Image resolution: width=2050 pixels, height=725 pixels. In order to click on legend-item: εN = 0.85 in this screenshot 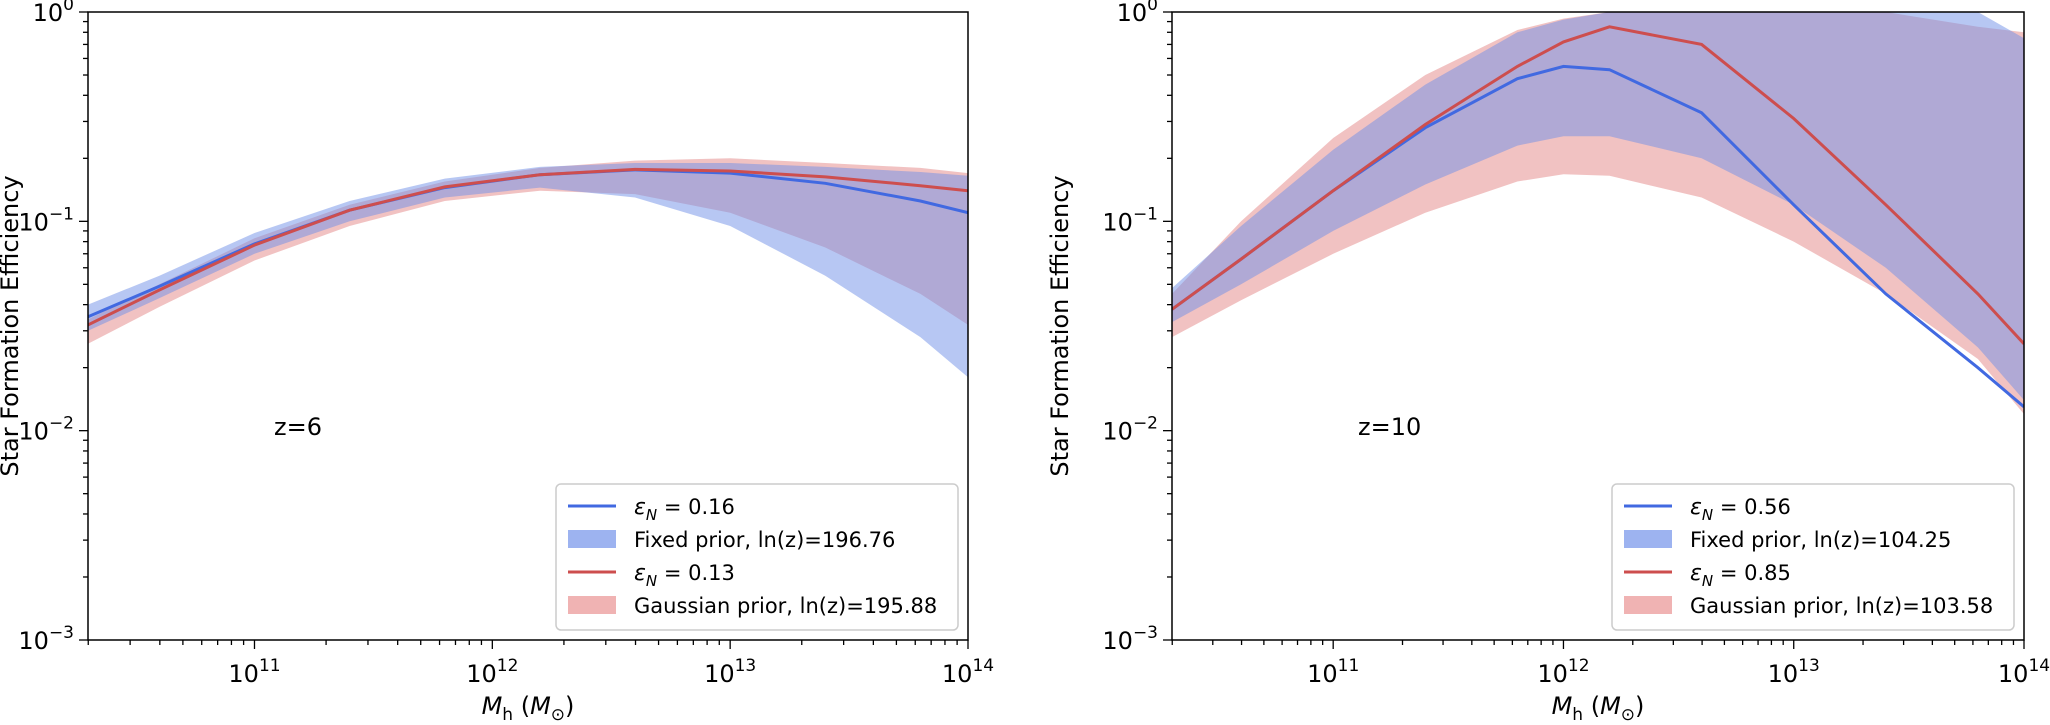, I will do `click(1707, 575)`.